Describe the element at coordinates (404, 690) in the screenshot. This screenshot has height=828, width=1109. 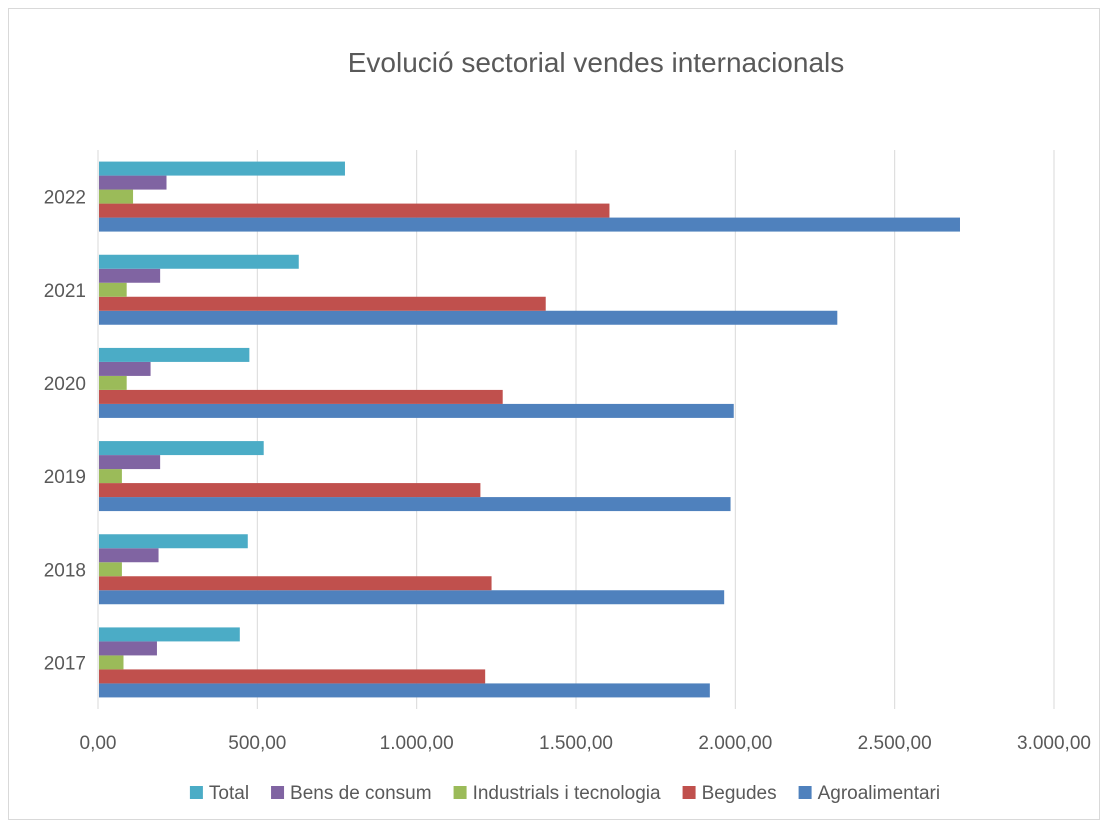
I see `bar-agroalimentari-2017` at that location.